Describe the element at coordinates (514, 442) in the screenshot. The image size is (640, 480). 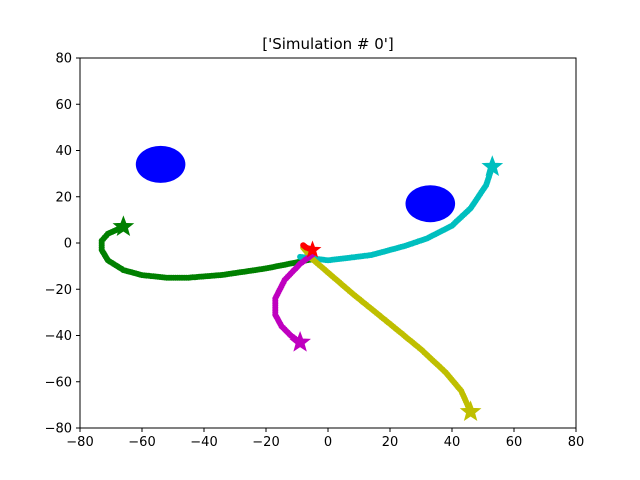
I see `x-tick-label-7: 60` at that location.